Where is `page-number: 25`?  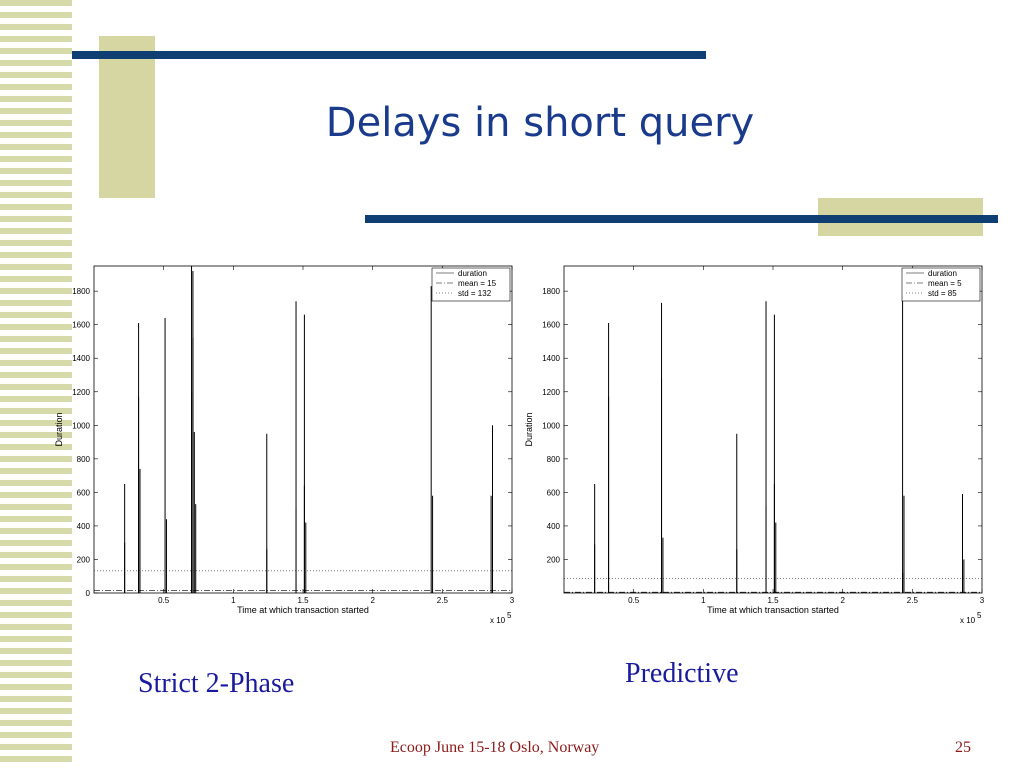
page-number: 25 is located at coordinates (963, 747).